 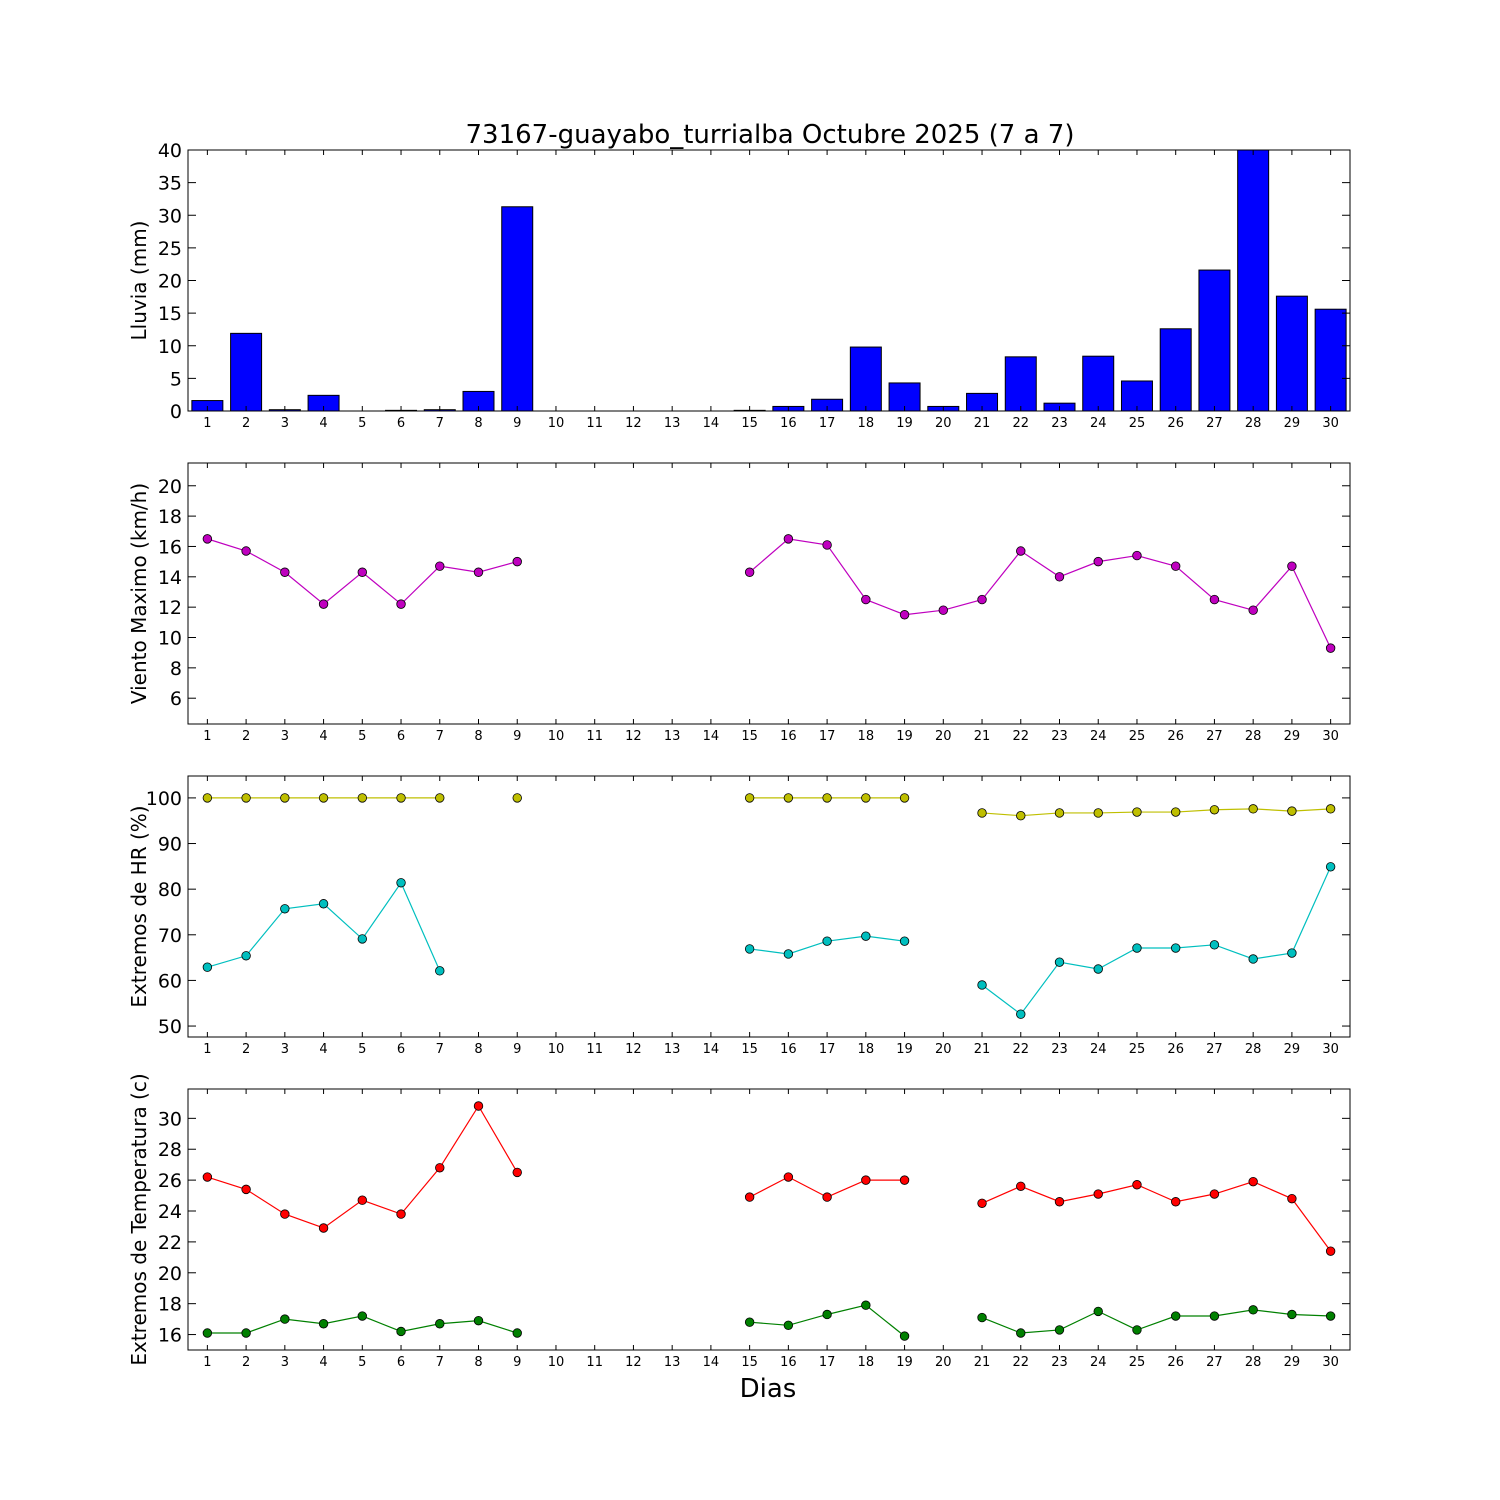 I want to click on x-tick-label: 15, so click(x=749, y=1362).